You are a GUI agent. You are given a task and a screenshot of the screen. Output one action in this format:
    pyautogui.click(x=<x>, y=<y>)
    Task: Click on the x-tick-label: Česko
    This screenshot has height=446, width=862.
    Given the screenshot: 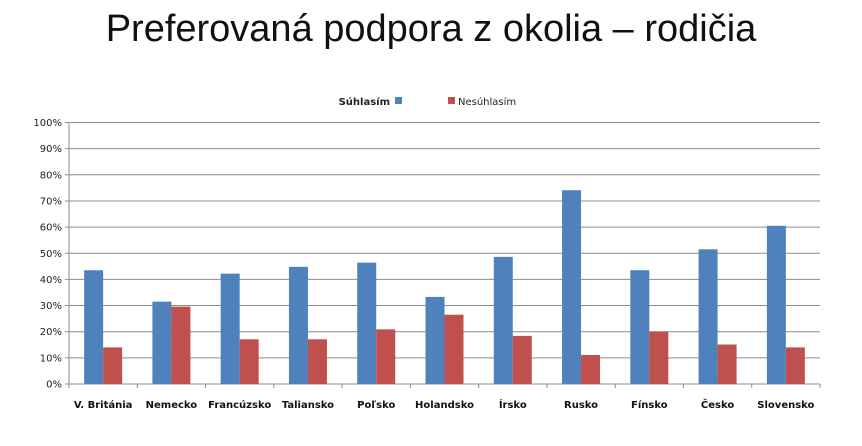 What is the action you would take?
    pyautogui.click(x=717, y=404)
    